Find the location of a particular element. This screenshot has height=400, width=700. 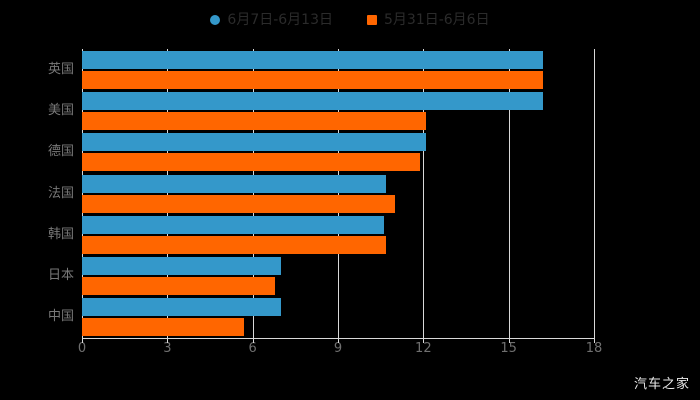

dot-icon is located at coordinates (215, 20).